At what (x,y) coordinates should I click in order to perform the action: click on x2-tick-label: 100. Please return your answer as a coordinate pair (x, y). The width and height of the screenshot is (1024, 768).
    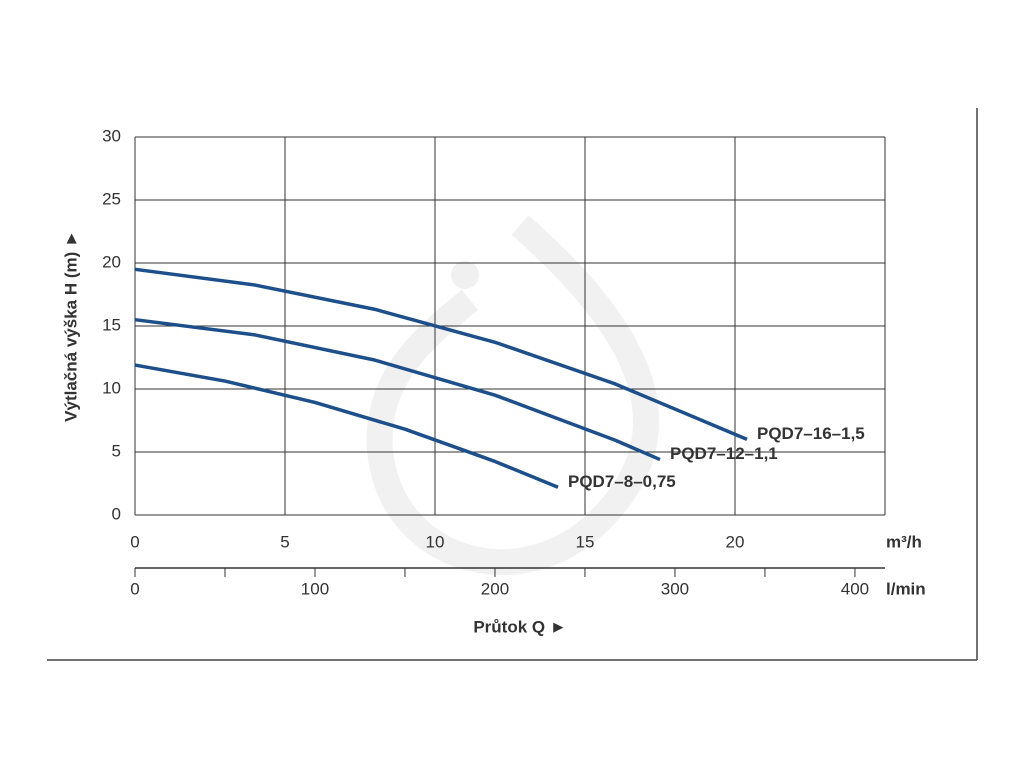
    Looking at the image, I should click on (315, 588).